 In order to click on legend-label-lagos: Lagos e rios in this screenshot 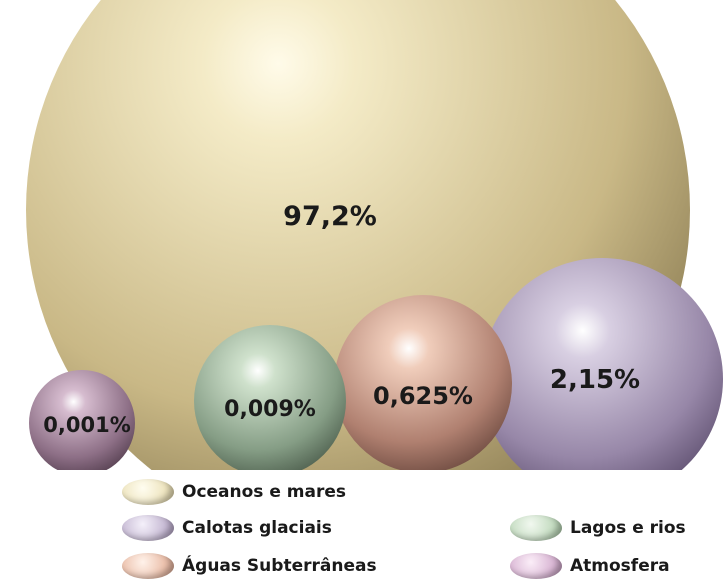, I will do `click(628, 528)`.